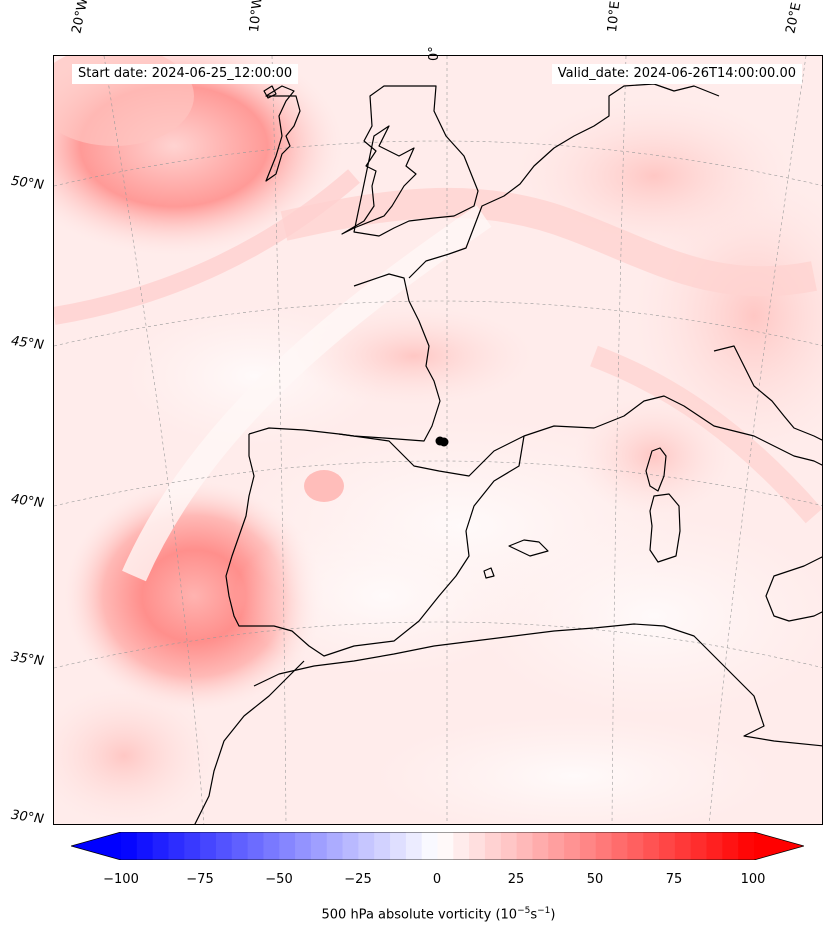 Image resolution: width=832 pixels, height=936 pixels. What do you see at coordinates (656, 469) in the screenshot?
I see `corsica-coast` at bounding box center [656, 469].